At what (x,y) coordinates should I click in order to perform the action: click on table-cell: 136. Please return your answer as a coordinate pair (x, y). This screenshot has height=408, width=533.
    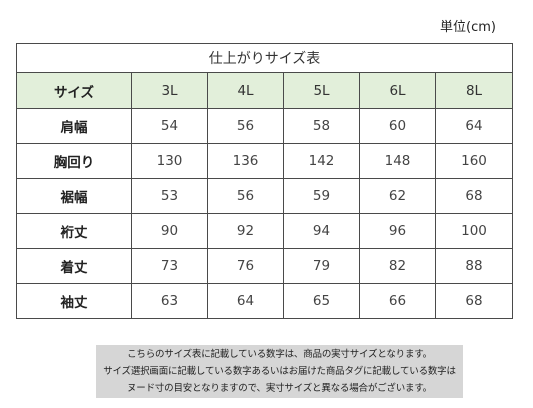
    Looking at the image, I should click on (245, 161).